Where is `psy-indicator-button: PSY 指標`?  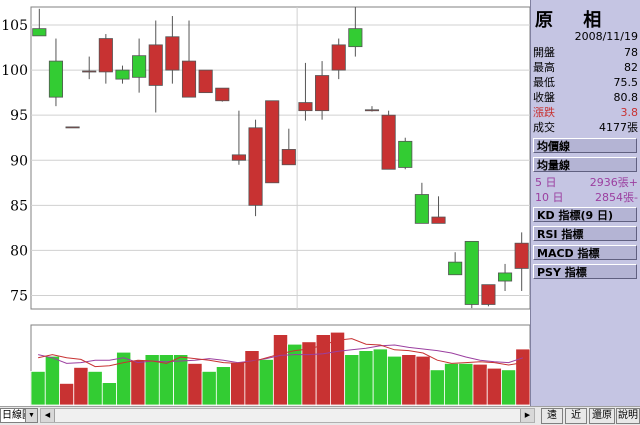 psy-indicator-button: PSY 指標 is located at coordinates (585, 271).